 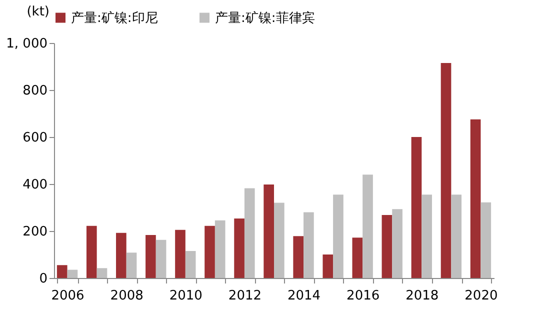 What do you see at coordinates (245, 296) in the screenshot?
I see `x-tick-label: 2012` at bounding box center [245, 296].